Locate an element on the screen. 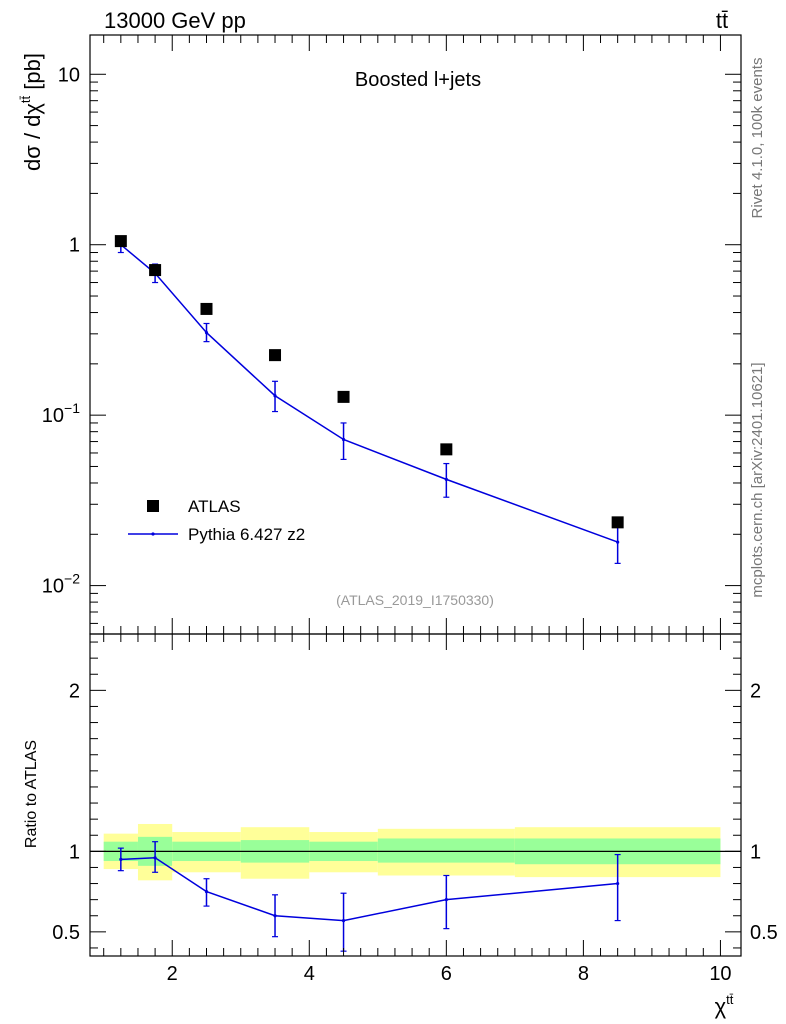  y-tick-label: 10 is located at coordinates (69, 75).